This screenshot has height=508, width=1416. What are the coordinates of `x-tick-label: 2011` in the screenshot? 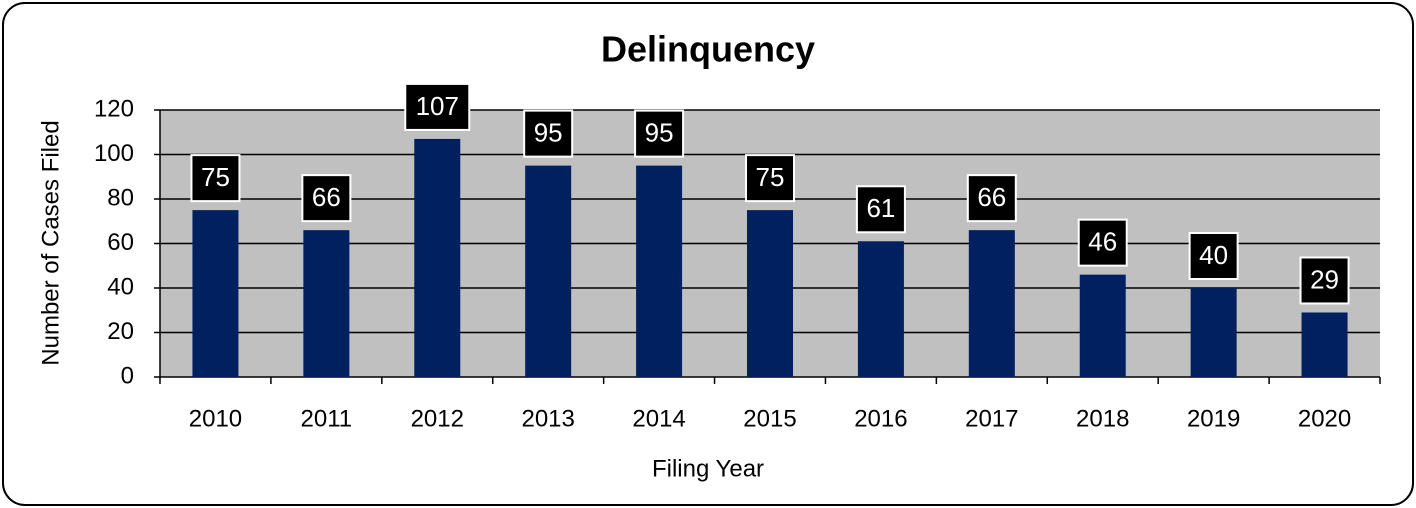 It's located at (327, 418).